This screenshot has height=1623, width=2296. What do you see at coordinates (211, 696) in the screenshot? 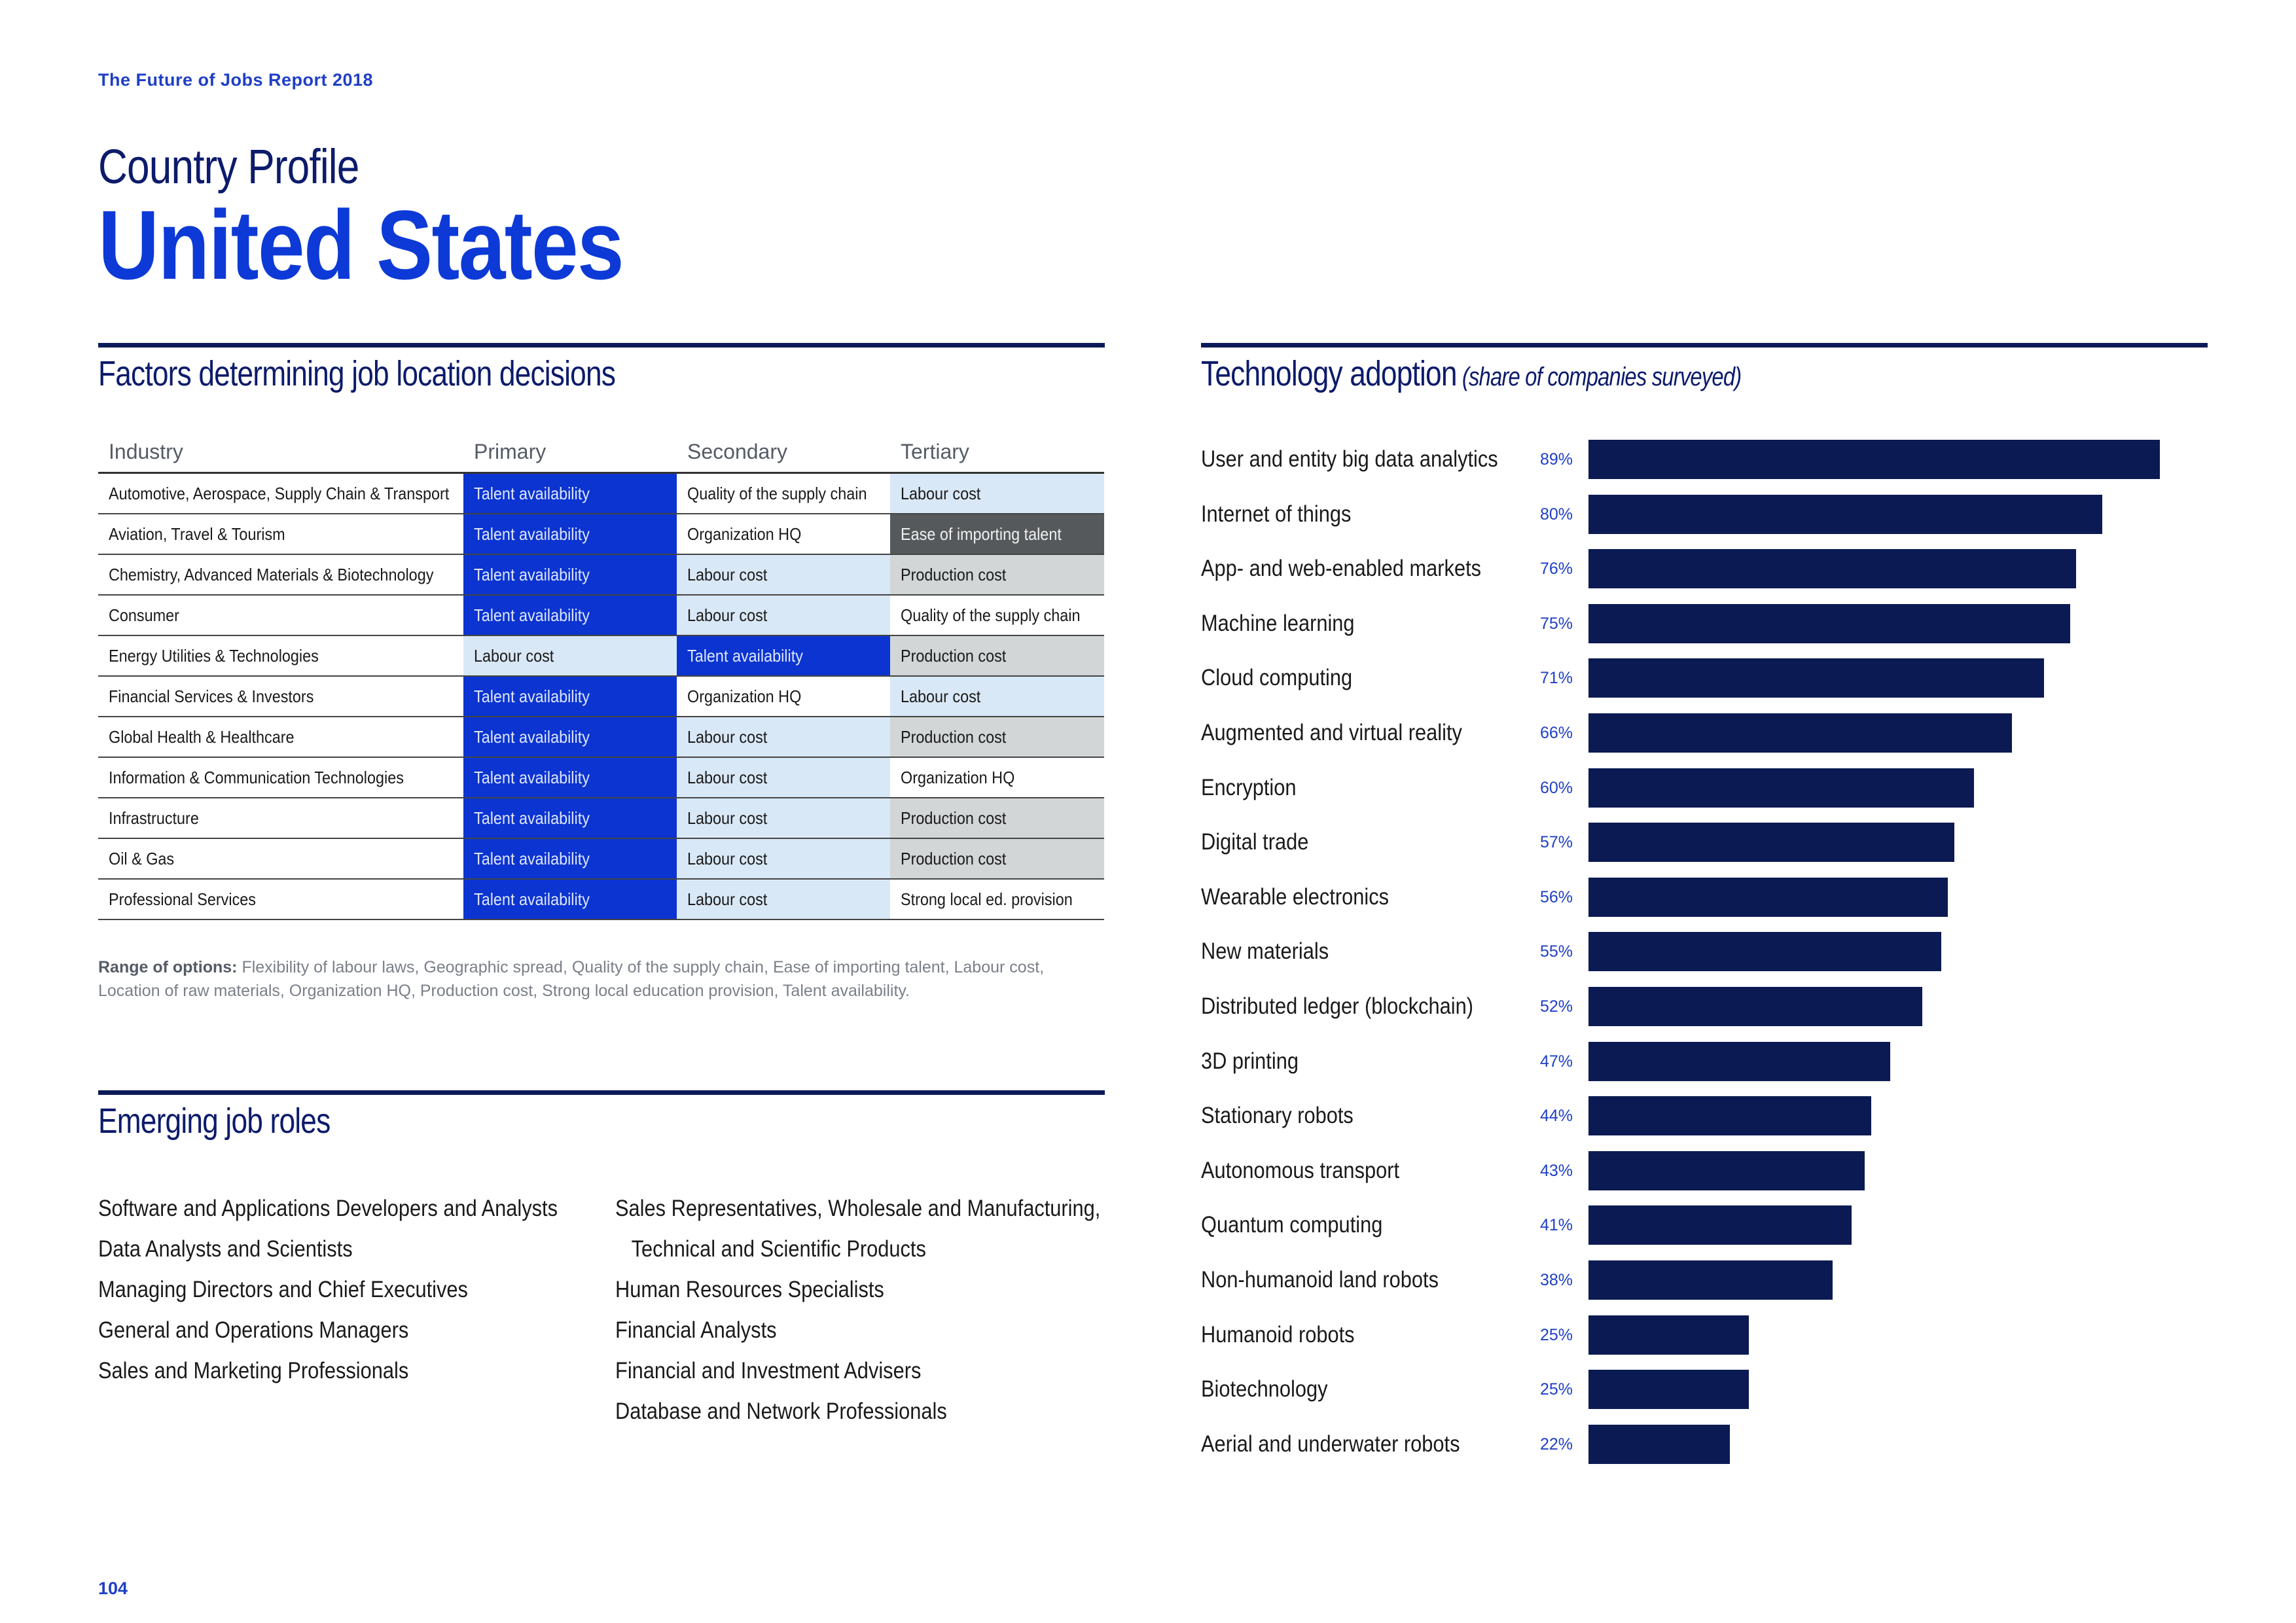
I see `cell-text: Financial Services & Investors` at bounding box center [211, 696].